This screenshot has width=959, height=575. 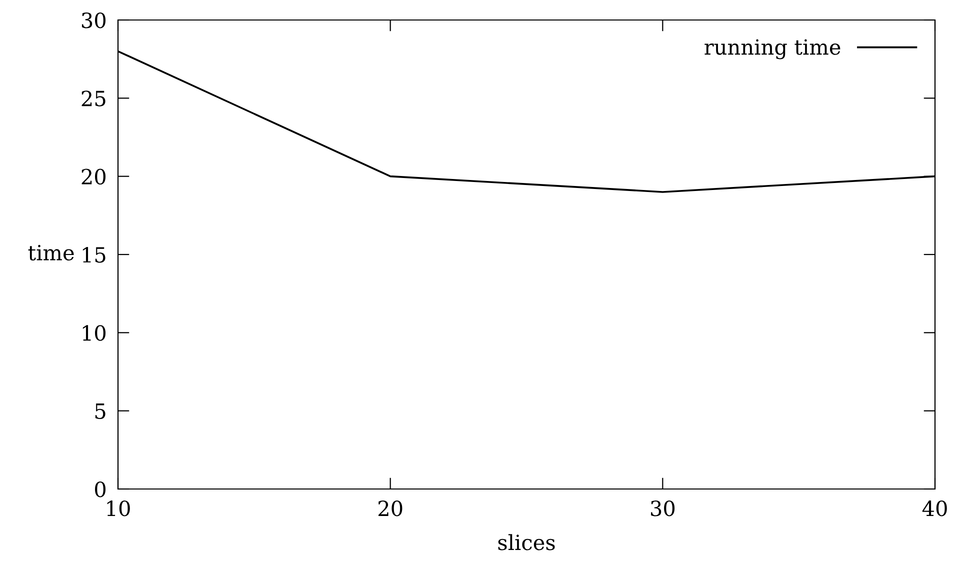 What do you see at coordinates (94, 98) in the screenshot?
I see `y-tick-label: 25` at bounding box center [94, 98].